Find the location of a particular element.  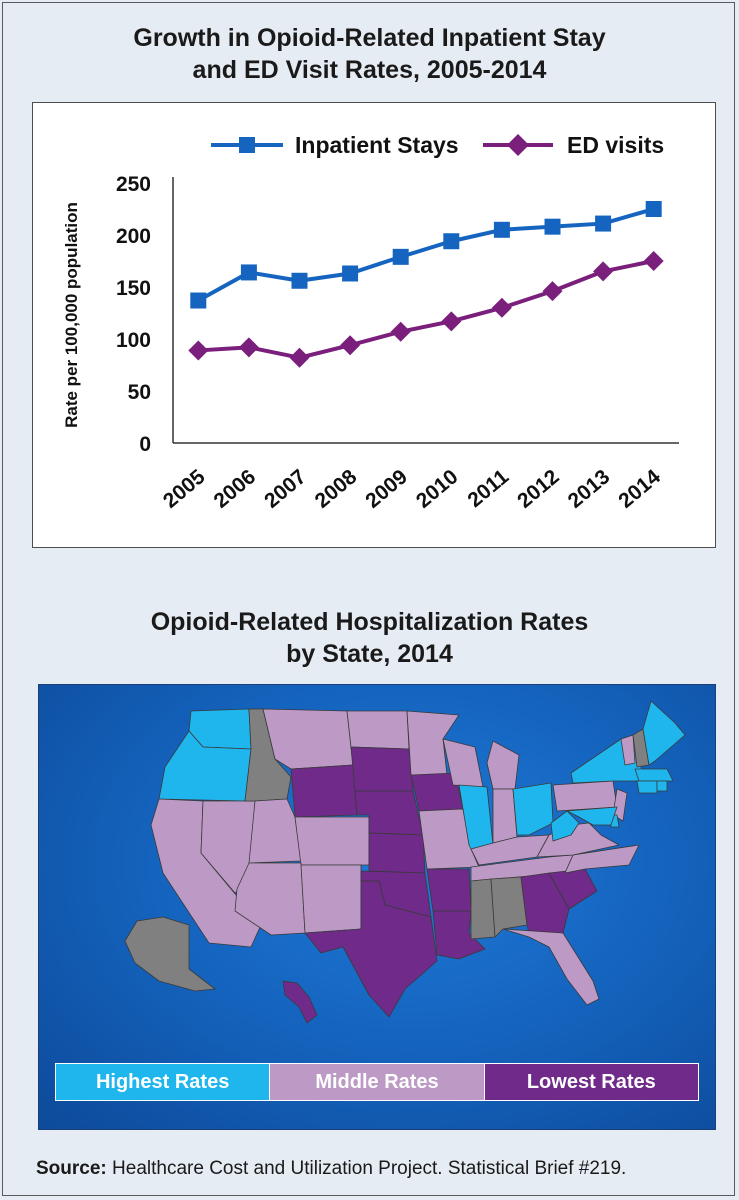

legend-middle-rates: Middle Rates is located at coordinates (377, 1082).